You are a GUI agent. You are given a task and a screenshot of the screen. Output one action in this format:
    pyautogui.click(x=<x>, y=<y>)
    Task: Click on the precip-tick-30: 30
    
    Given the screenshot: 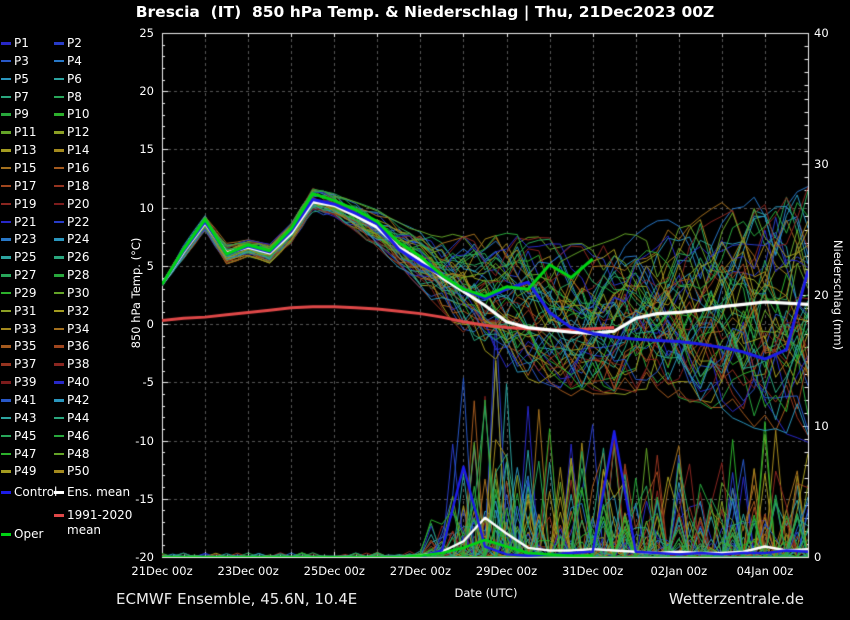 What is the action you would take?
    pyautogui.click(x=821, y=164)
    